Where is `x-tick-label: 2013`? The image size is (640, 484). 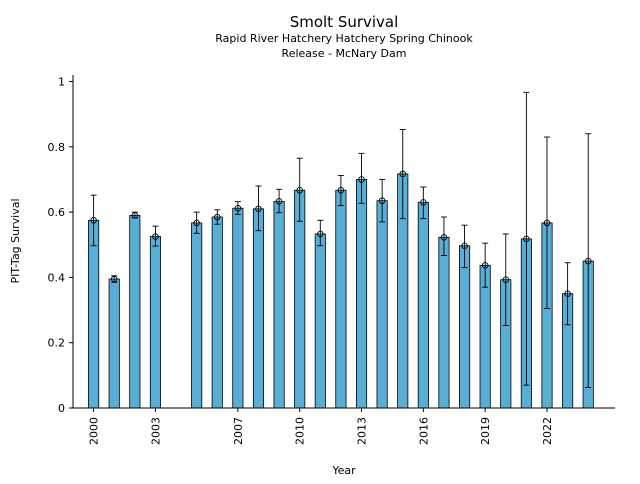 x-tick-label: 2013 is located at coordinates (362, 431).